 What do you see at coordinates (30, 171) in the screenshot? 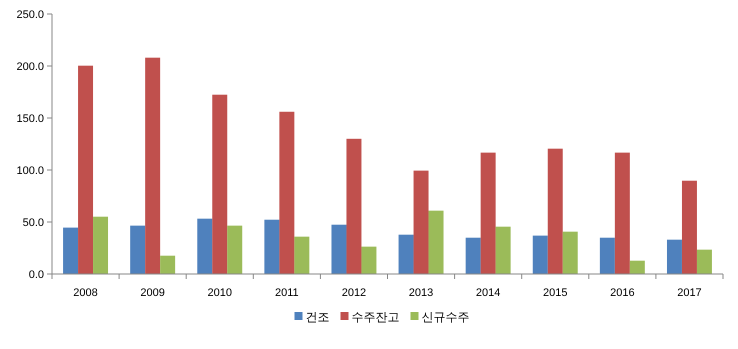
I see `y-tick-label: 100.0` at bounding box center [30, 171].